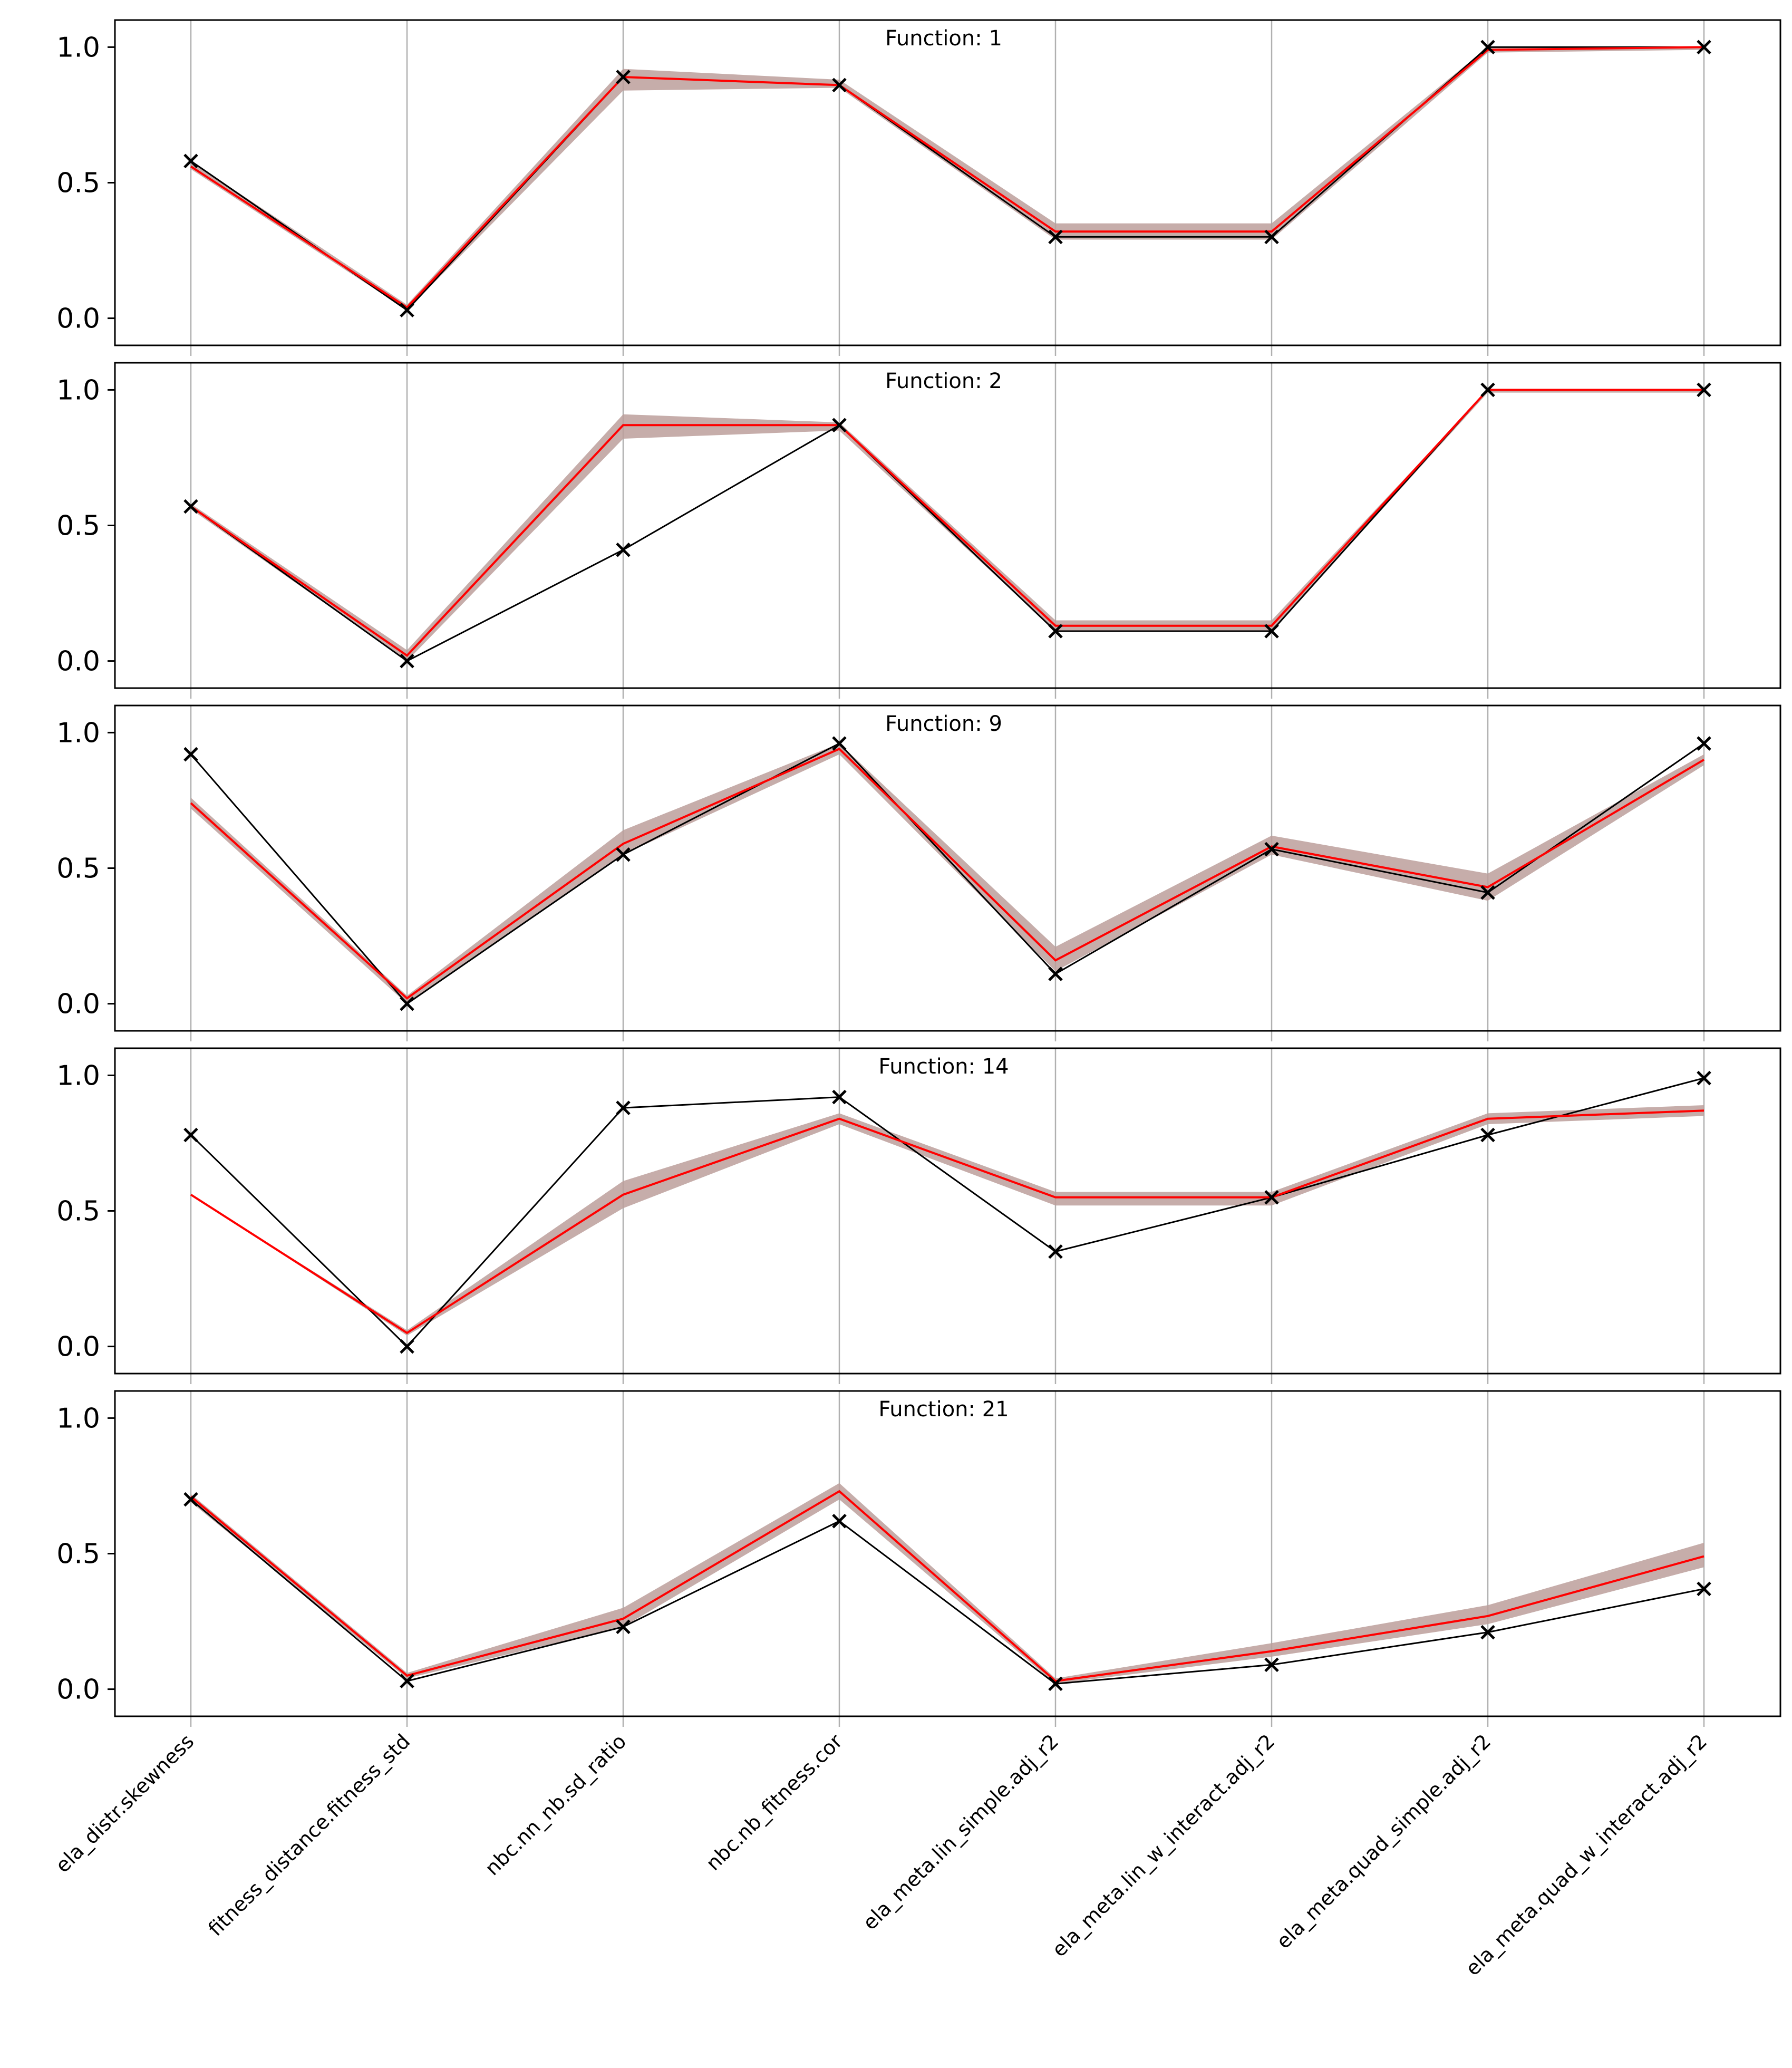 The width and height of the screenshot is (1792, 2068). I want to click on confidence-band, so click(947, 873).